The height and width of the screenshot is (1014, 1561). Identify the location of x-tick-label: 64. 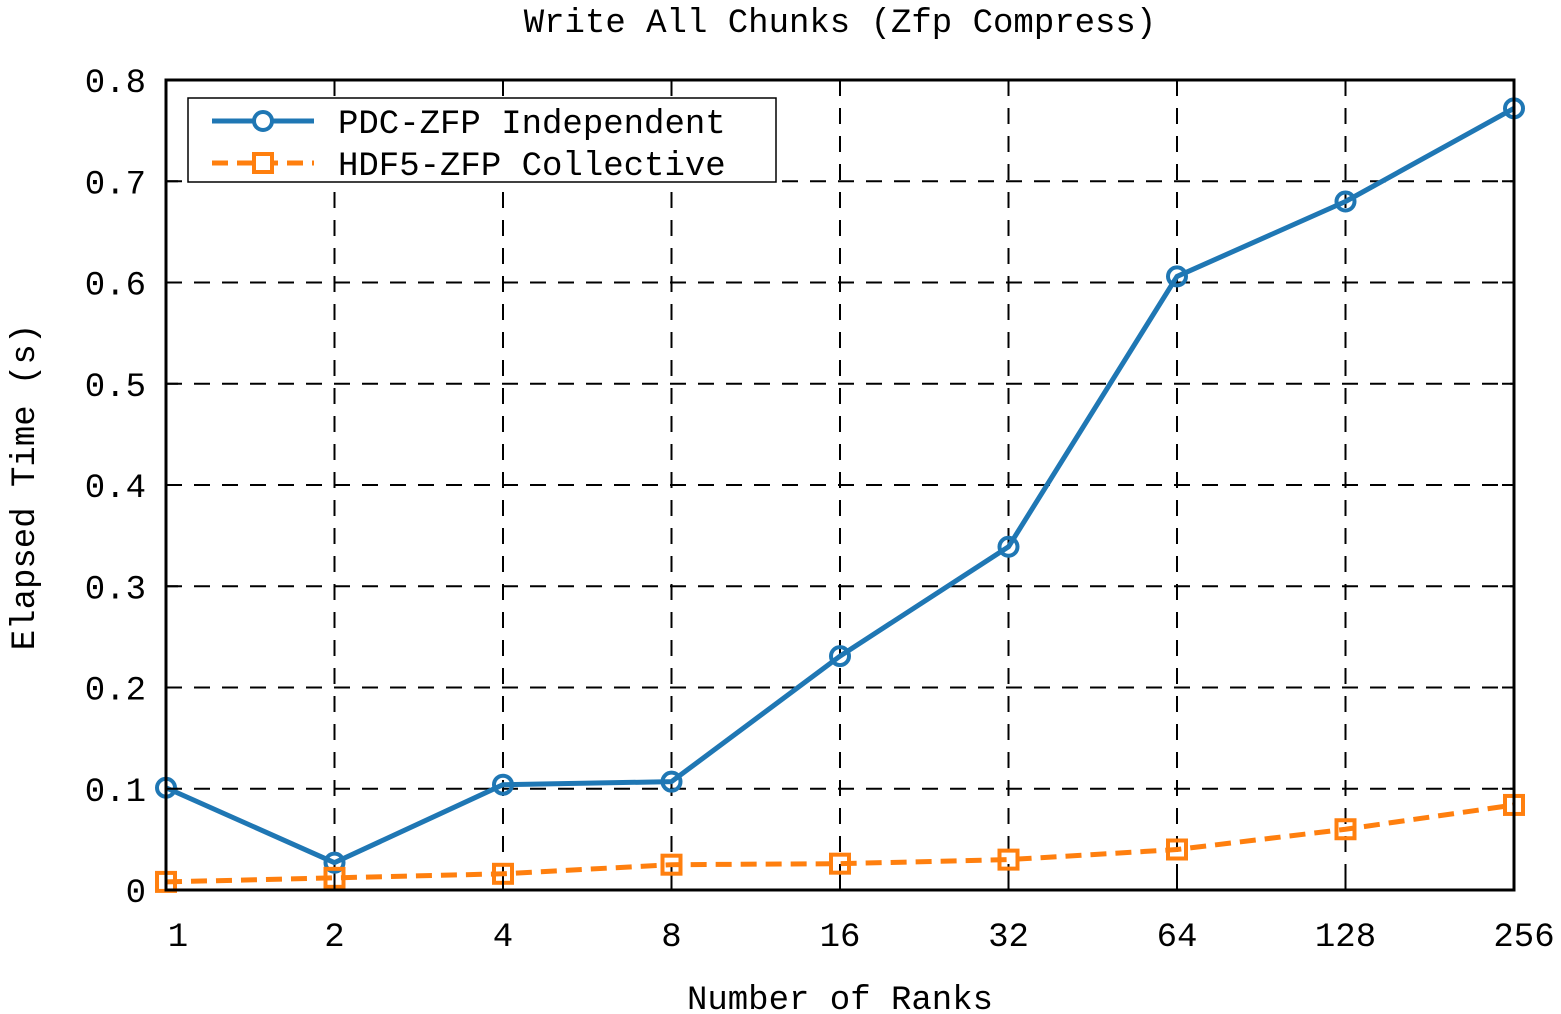
(1177, 938).